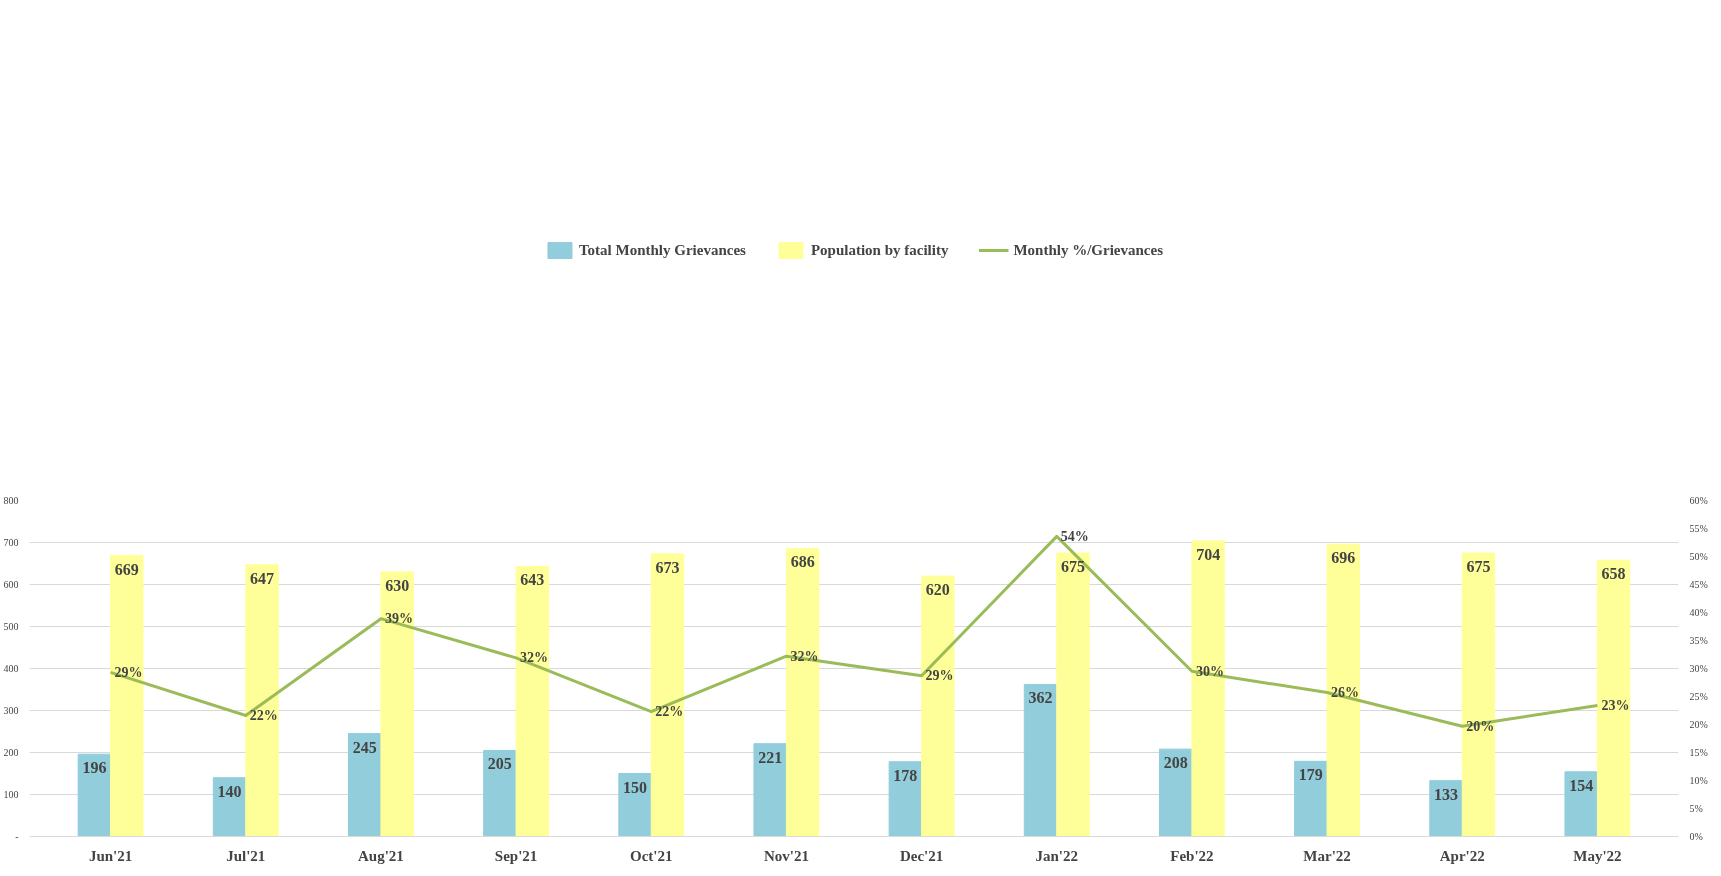 The width and height of the screenshot is (1721, 876). I want to click on x-tick-label: Dec'21, so click(921, 855).